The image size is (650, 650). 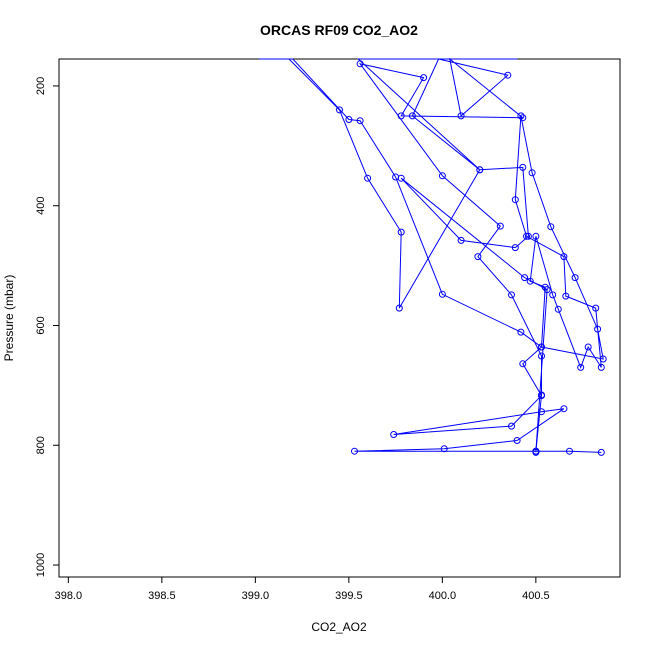 What do you see at coordinates (41, 445) in the screenshot?
I see `y-tick-label: 800` at bounding box center [41, 445].